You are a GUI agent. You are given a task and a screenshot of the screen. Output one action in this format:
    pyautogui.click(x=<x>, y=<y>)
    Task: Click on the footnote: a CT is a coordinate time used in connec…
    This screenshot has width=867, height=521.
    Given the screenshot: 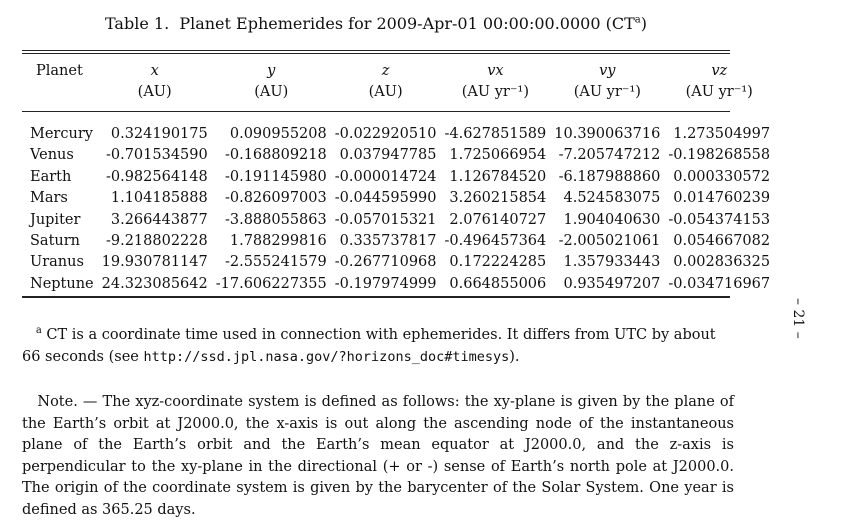 What is the action you would take?
    pyautogui.click(x=378, y=344)
    